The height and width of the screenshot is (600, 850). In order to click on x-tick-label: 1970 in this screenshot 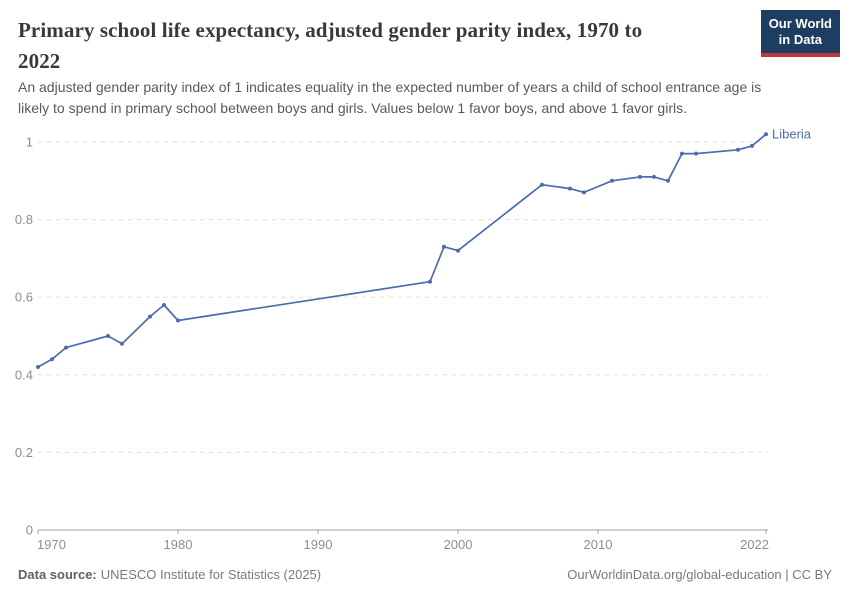, I will do `click(51, 544)`.